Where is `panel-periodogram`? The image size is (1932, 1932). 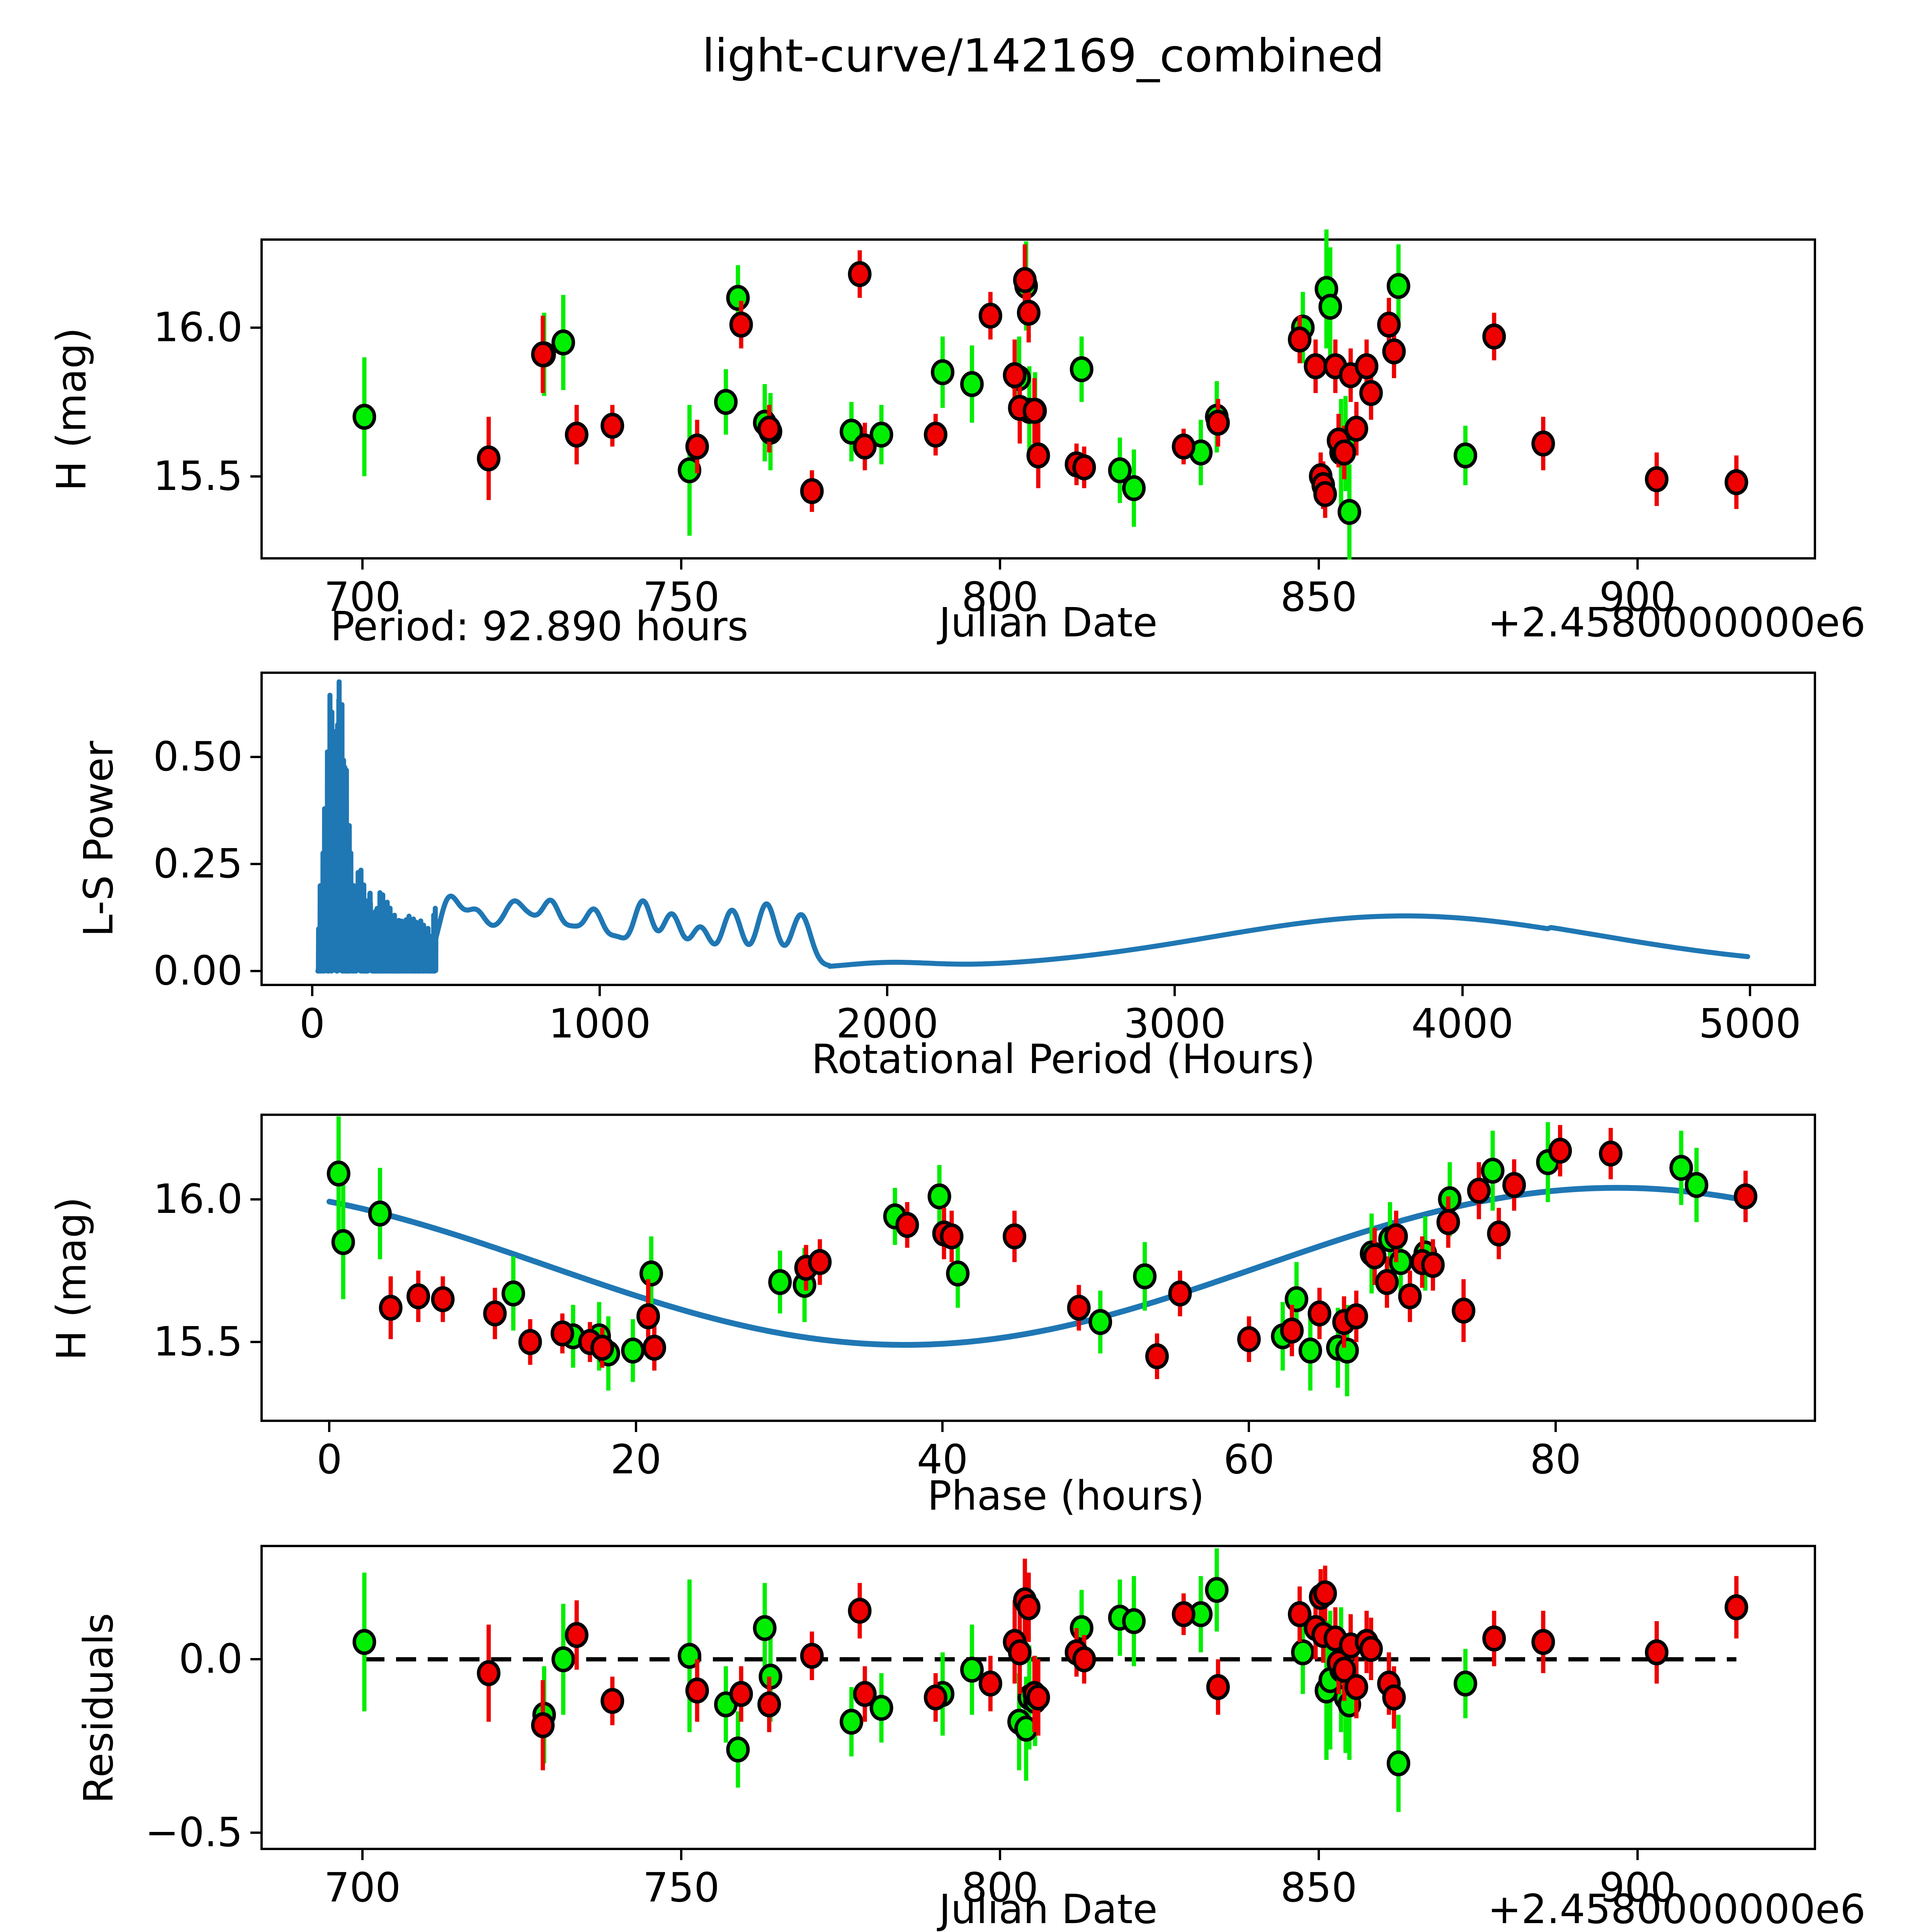 panel-periodogram is located at coordinates (1038, 829).